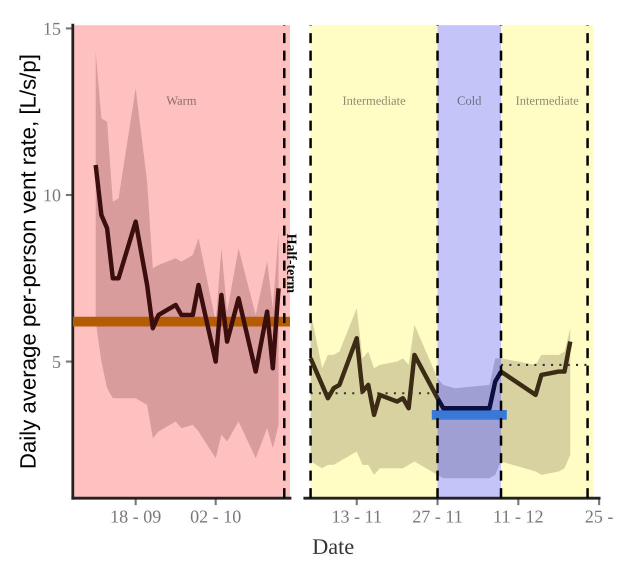 This screenshot has width=617, height=570. Describe the element at coordinates (292, 263) in the screenshot. I see `ref-line-label: Half-term` at that location.